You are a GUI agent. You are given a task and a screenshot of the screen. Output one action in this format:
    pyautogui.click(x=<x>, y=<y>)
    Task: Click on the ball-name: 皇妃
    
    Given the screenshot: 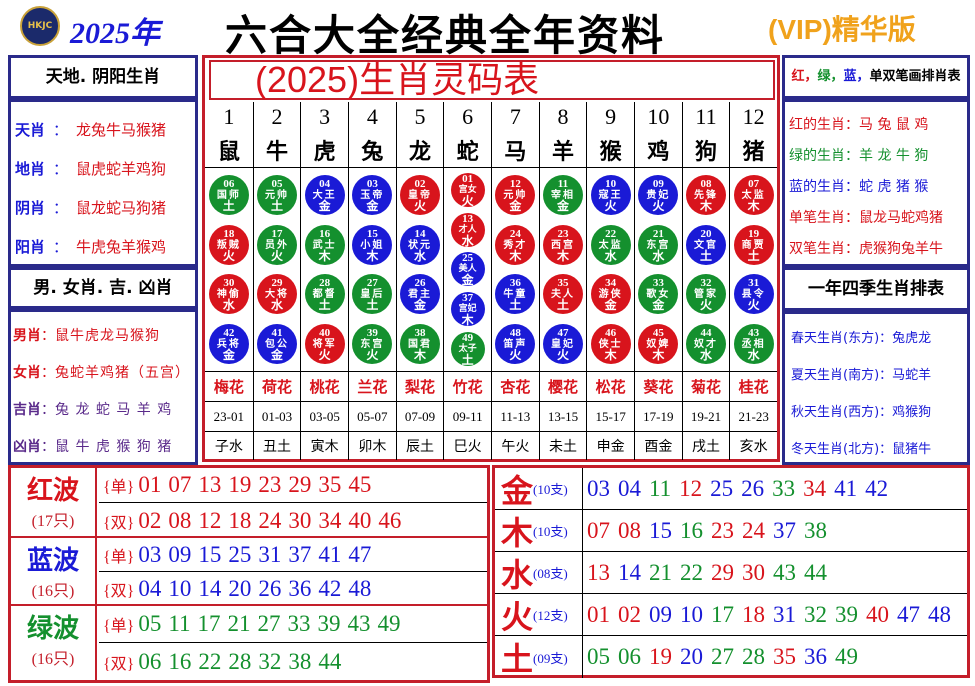 What is the action you would take?
    pyautogui.click(x=562, y=345)
    